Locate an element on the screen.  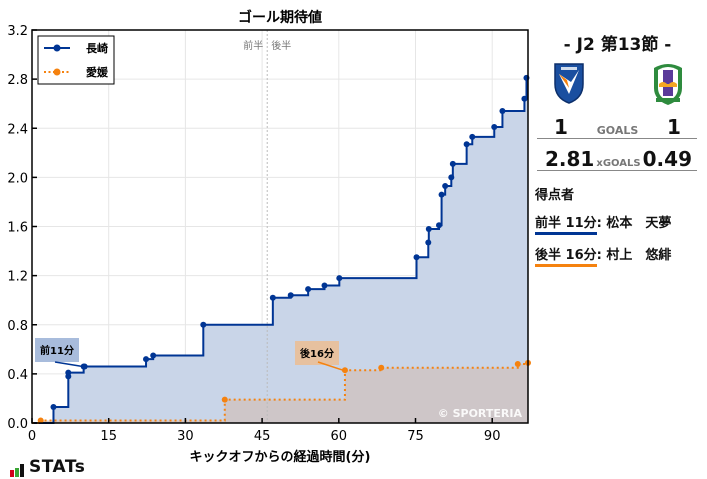
scorer-row: 前半 11分: 松本 天夢 is located at coordinates (603, 223).